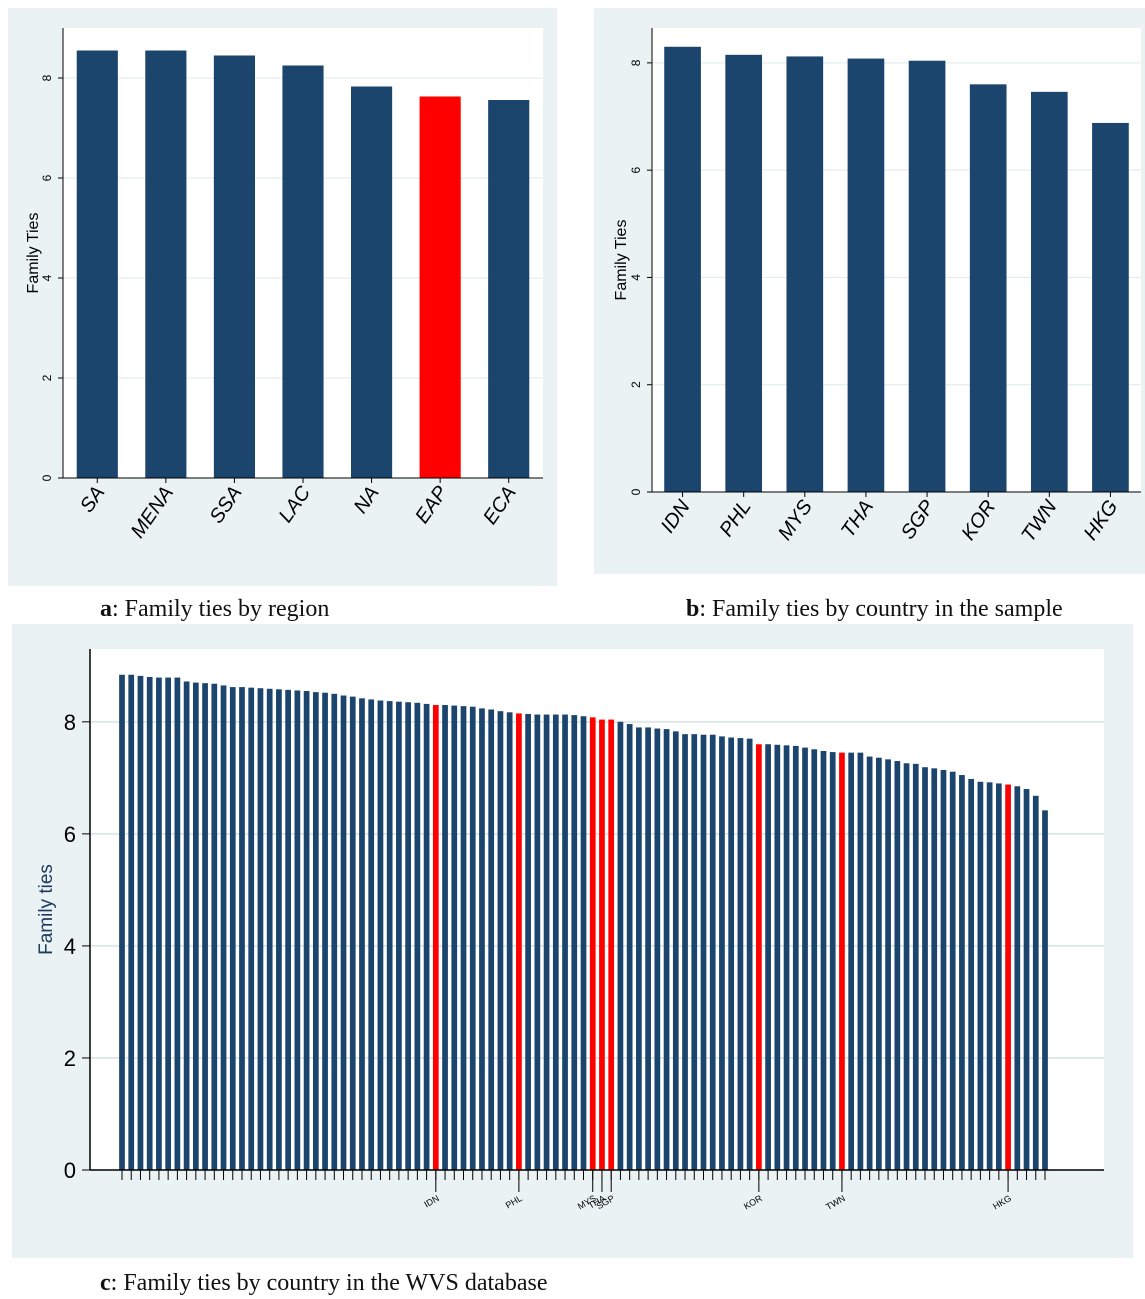  I want to click on chart-b-category-label: KOR, so click(978, 520).